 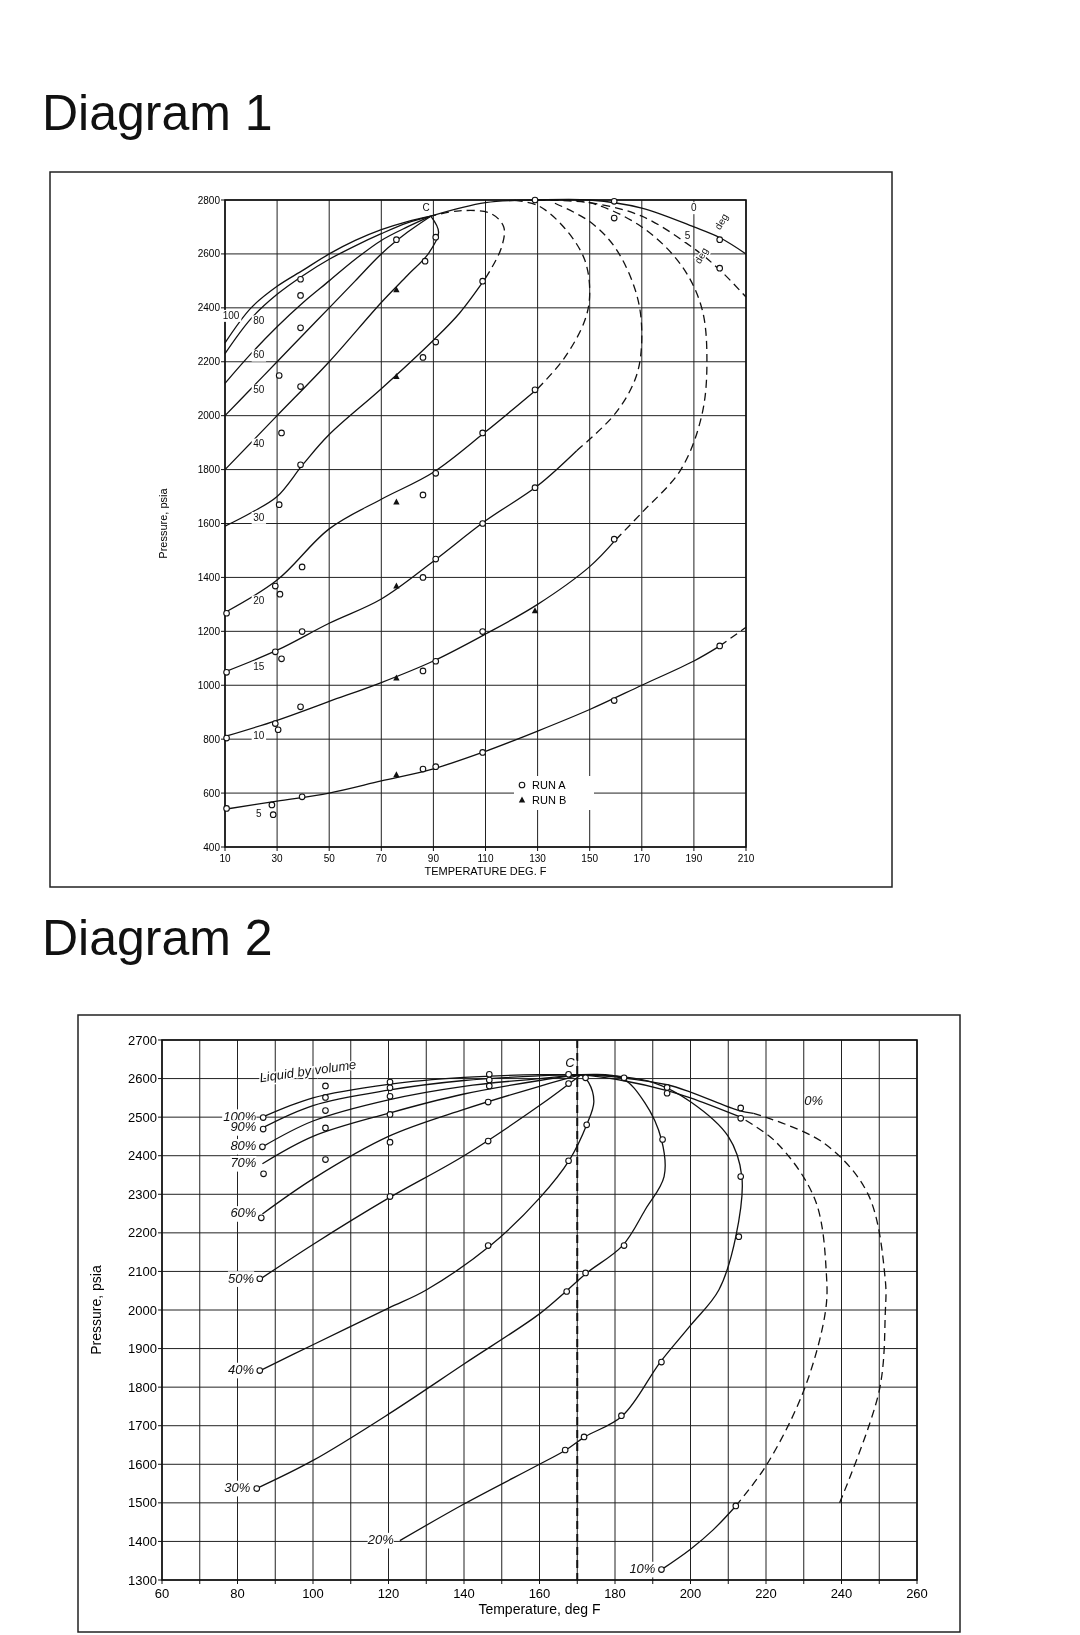 What do you see at coordinates (694, 858) in the screenshot?
I see `x-tick-label: 190` at bounding box center [694, 858].